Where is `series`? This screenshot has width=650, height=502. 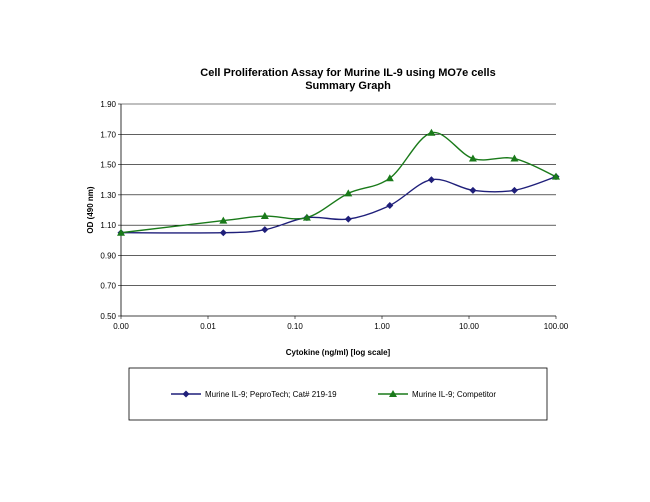
series is located at coordinates (338, 182).